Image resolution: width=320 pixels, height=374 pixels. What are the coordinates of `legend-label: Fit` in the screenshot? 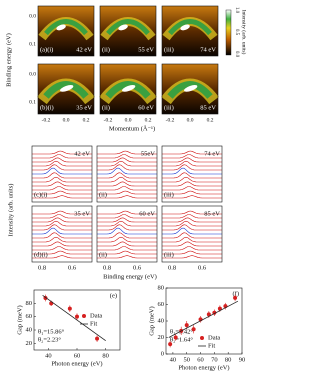 It's located at (93, 323).